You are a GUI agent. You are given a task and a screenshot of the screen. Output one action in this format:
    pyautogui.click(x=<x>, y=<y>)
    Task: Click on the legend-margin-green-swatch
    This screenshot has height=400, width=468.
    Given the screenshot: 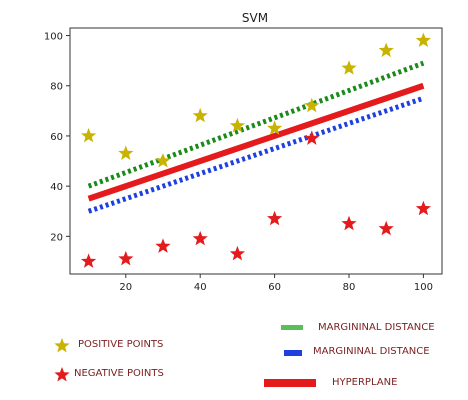 What is the action you would take?
    pyautogui.click(x=292, y=327)
    